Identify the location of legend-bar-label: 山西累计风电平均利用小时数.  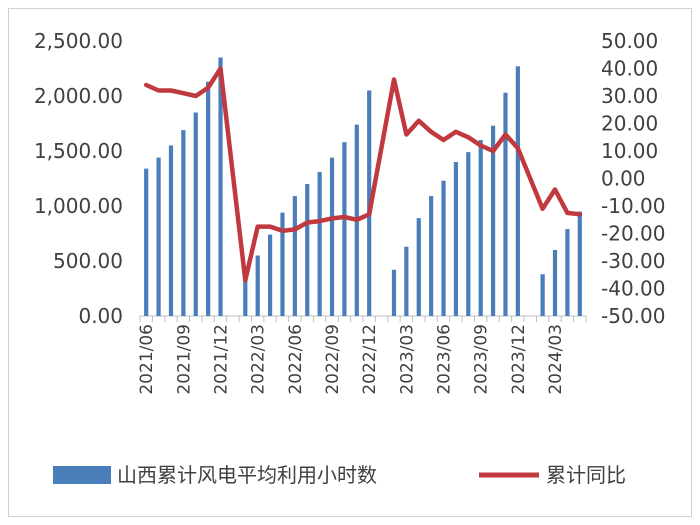
(247, 475).